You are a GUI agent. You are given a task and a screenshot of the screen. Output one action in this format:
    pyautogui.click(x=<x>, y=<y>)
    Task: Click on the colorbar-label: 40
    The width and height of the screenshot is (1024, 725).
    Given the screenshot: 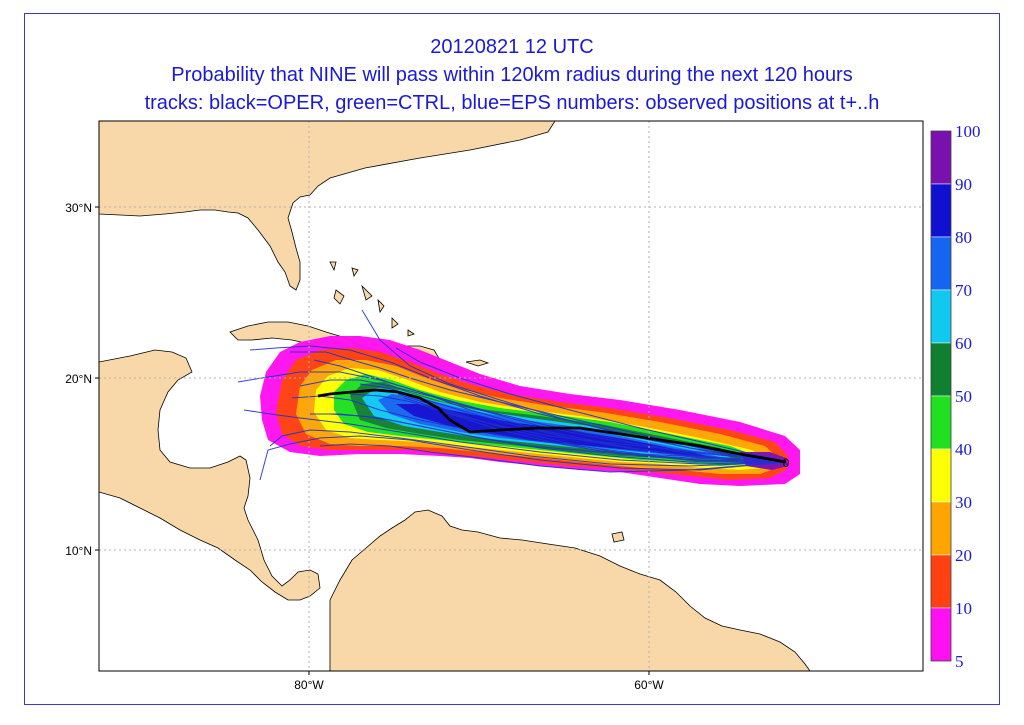 What is the action you would take?
    pyautogui.click(x=963, y=449)
    